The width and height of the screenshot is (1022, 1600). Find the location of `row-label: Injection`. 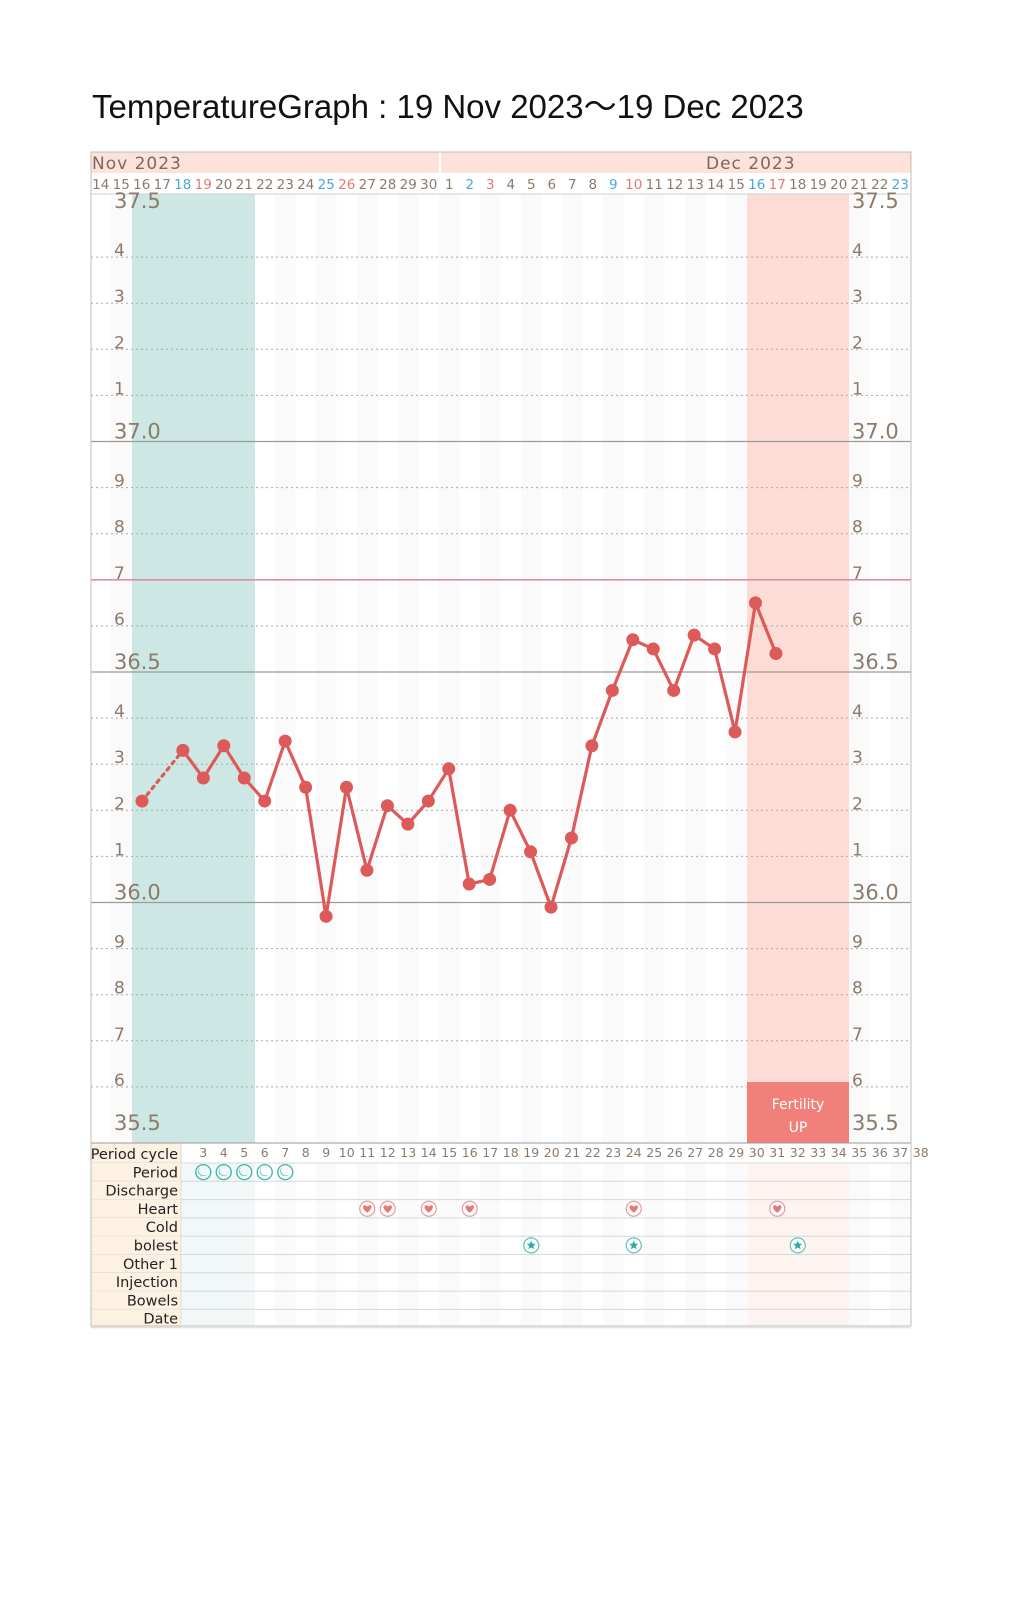

row-label: Injection is located at coordinates (147, 1283).